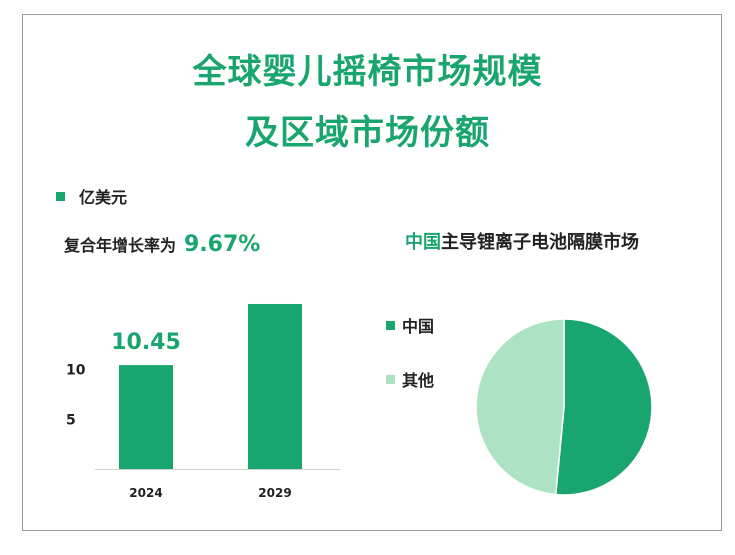 The width and height of the screenshot is (735, 555). What do you see at coordinates (274, 493) in the screenshot?
I see `bar-x-tick-label: 2029` at bounding box center [274, 493].